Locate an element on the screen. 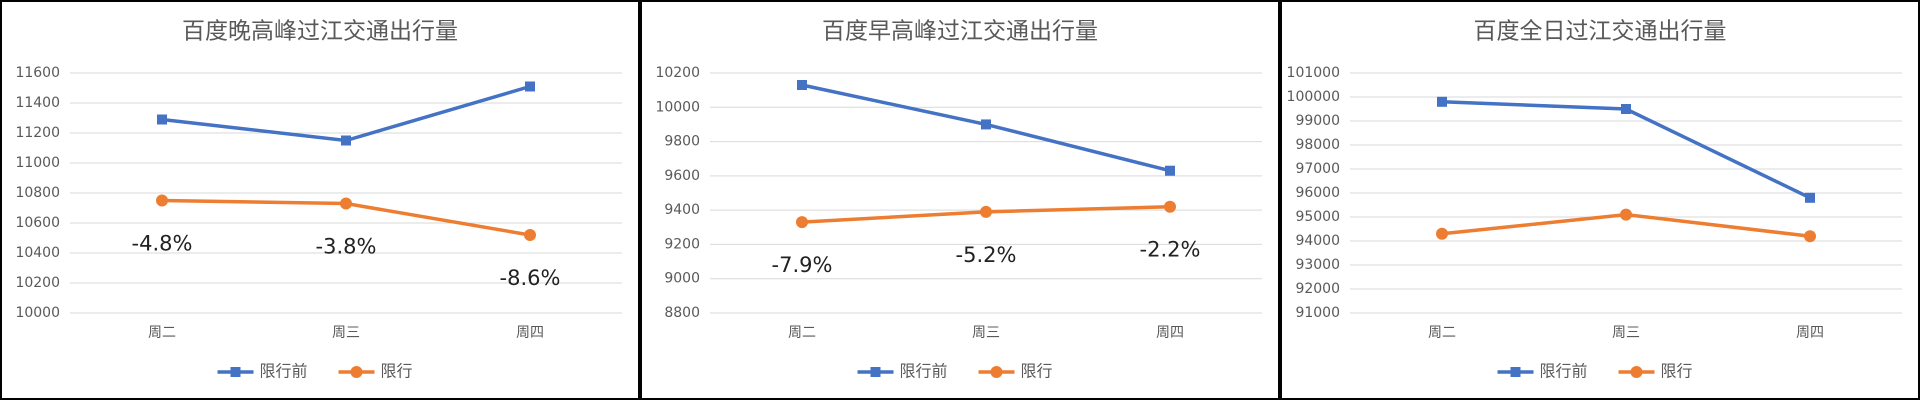  y-tick-label: 9200 is located at coordinates (682, 244).